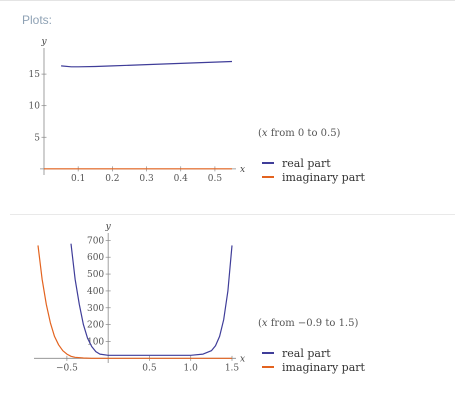  What do you see at coordinates (78, 179) in the screenshot?
I see `x-tick-label: 0.1` at bounding box center [78, 179].